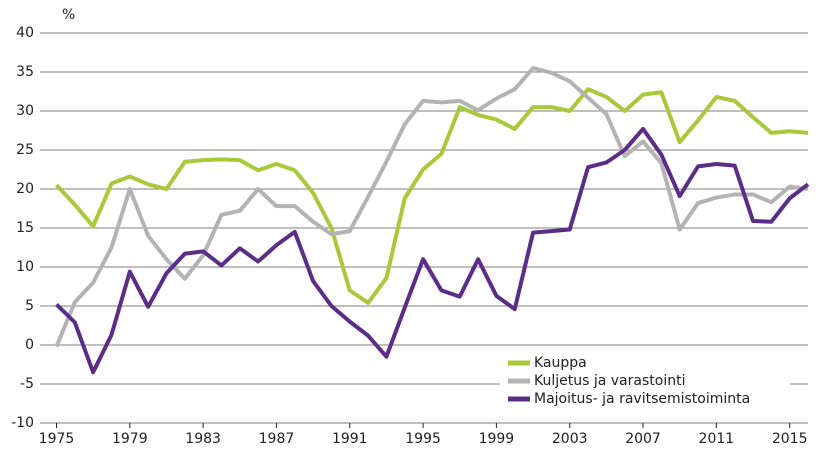 This screenshot has height=449, width=828. I want to click on x-tick-label: 1987, so click(277, 439).